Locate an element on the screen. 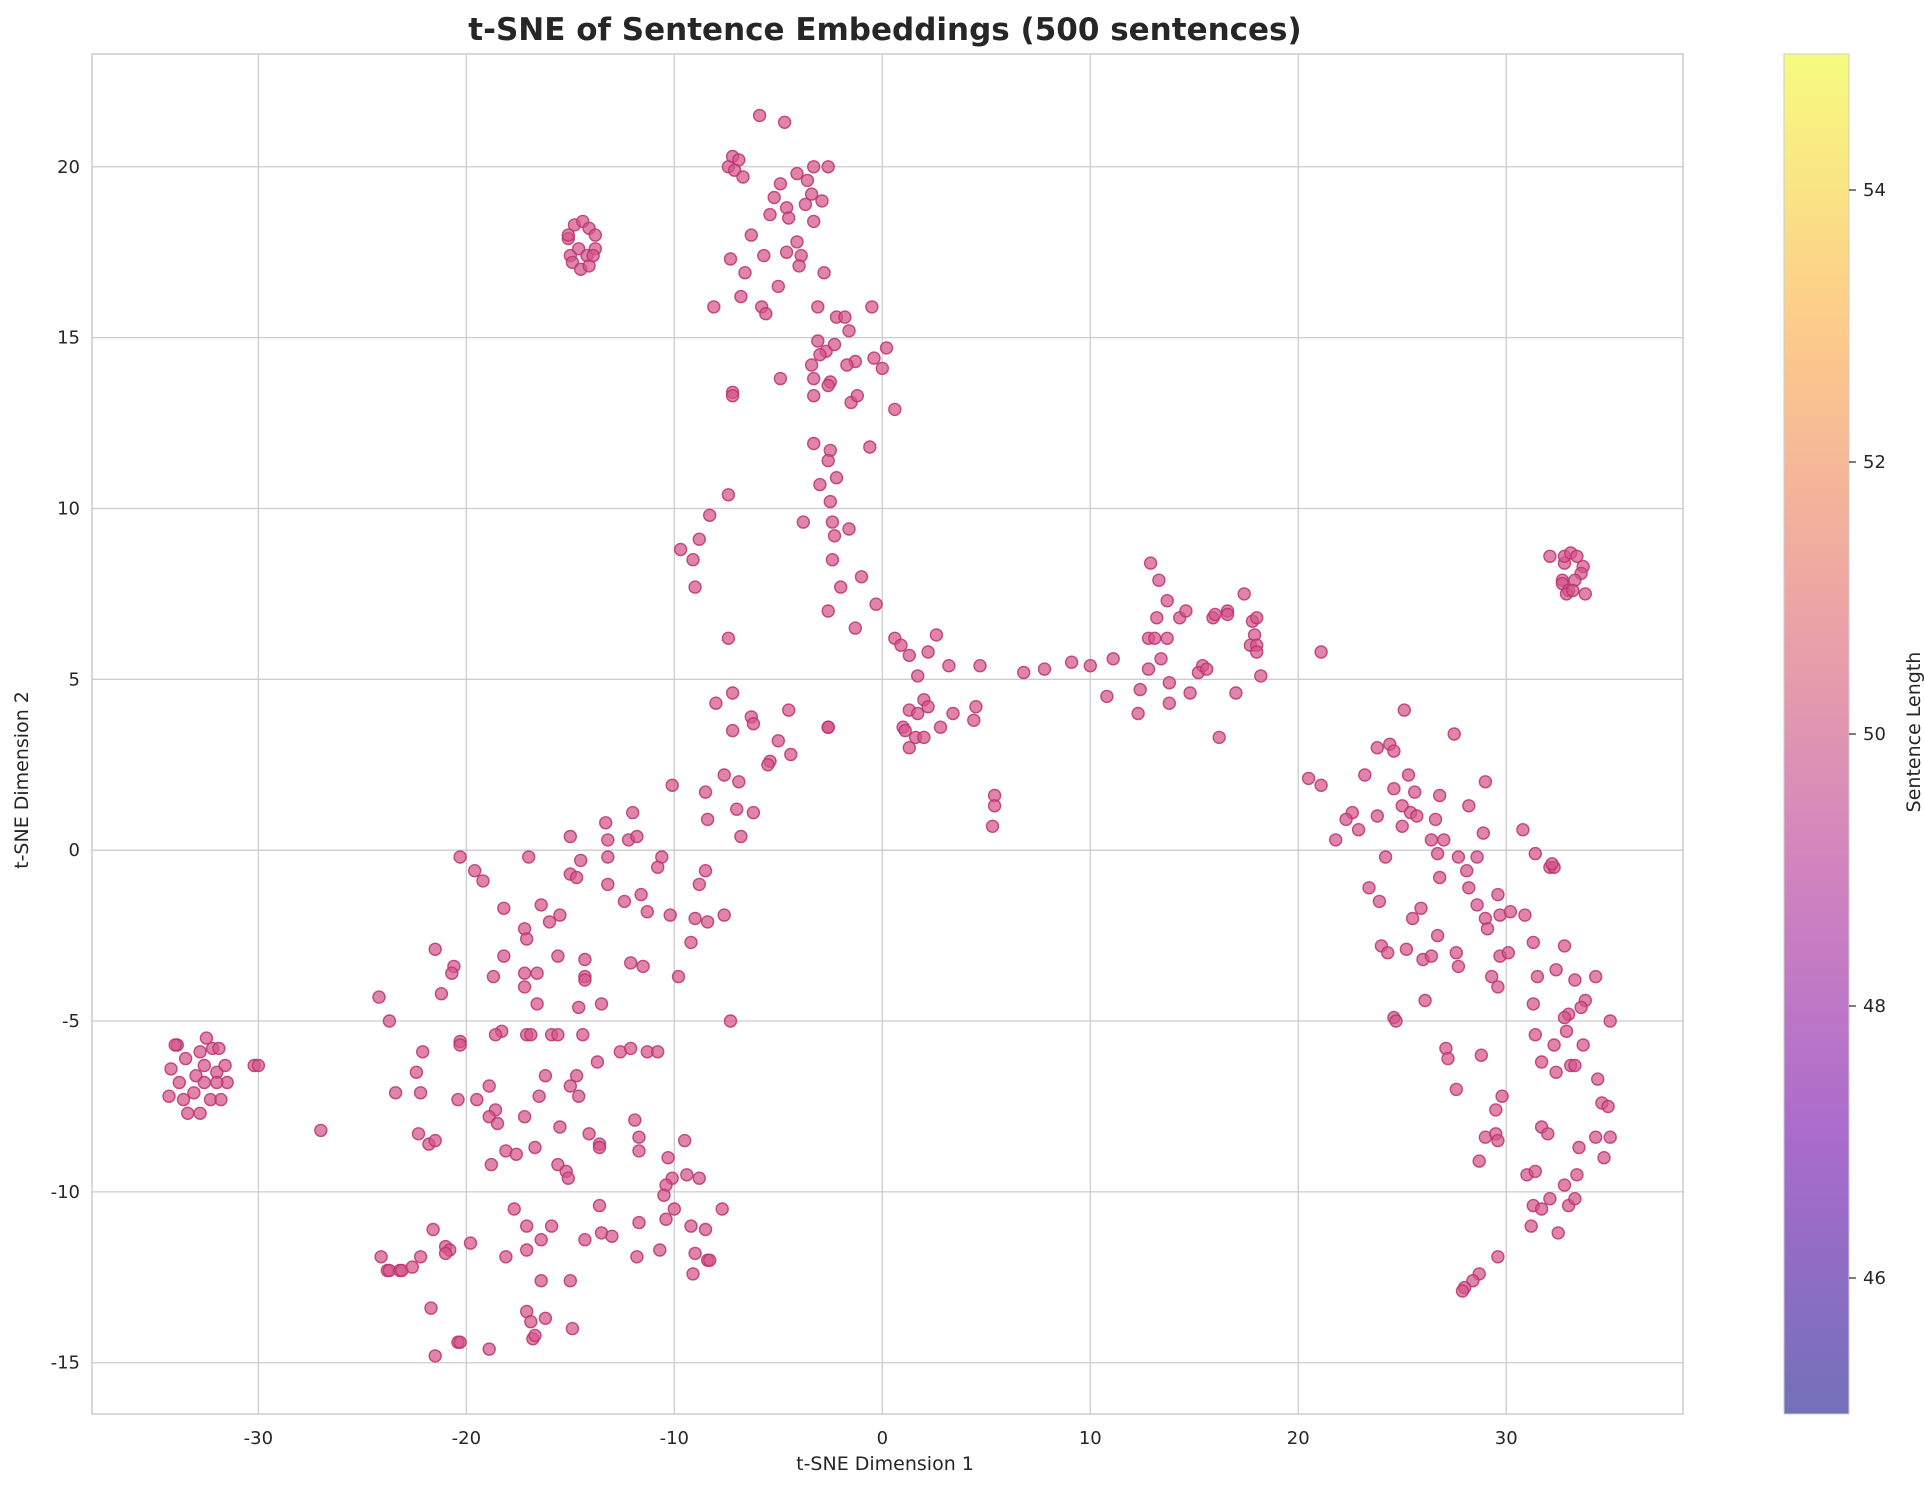  y-tick-label: 15 is located at coordinates (68, 338).